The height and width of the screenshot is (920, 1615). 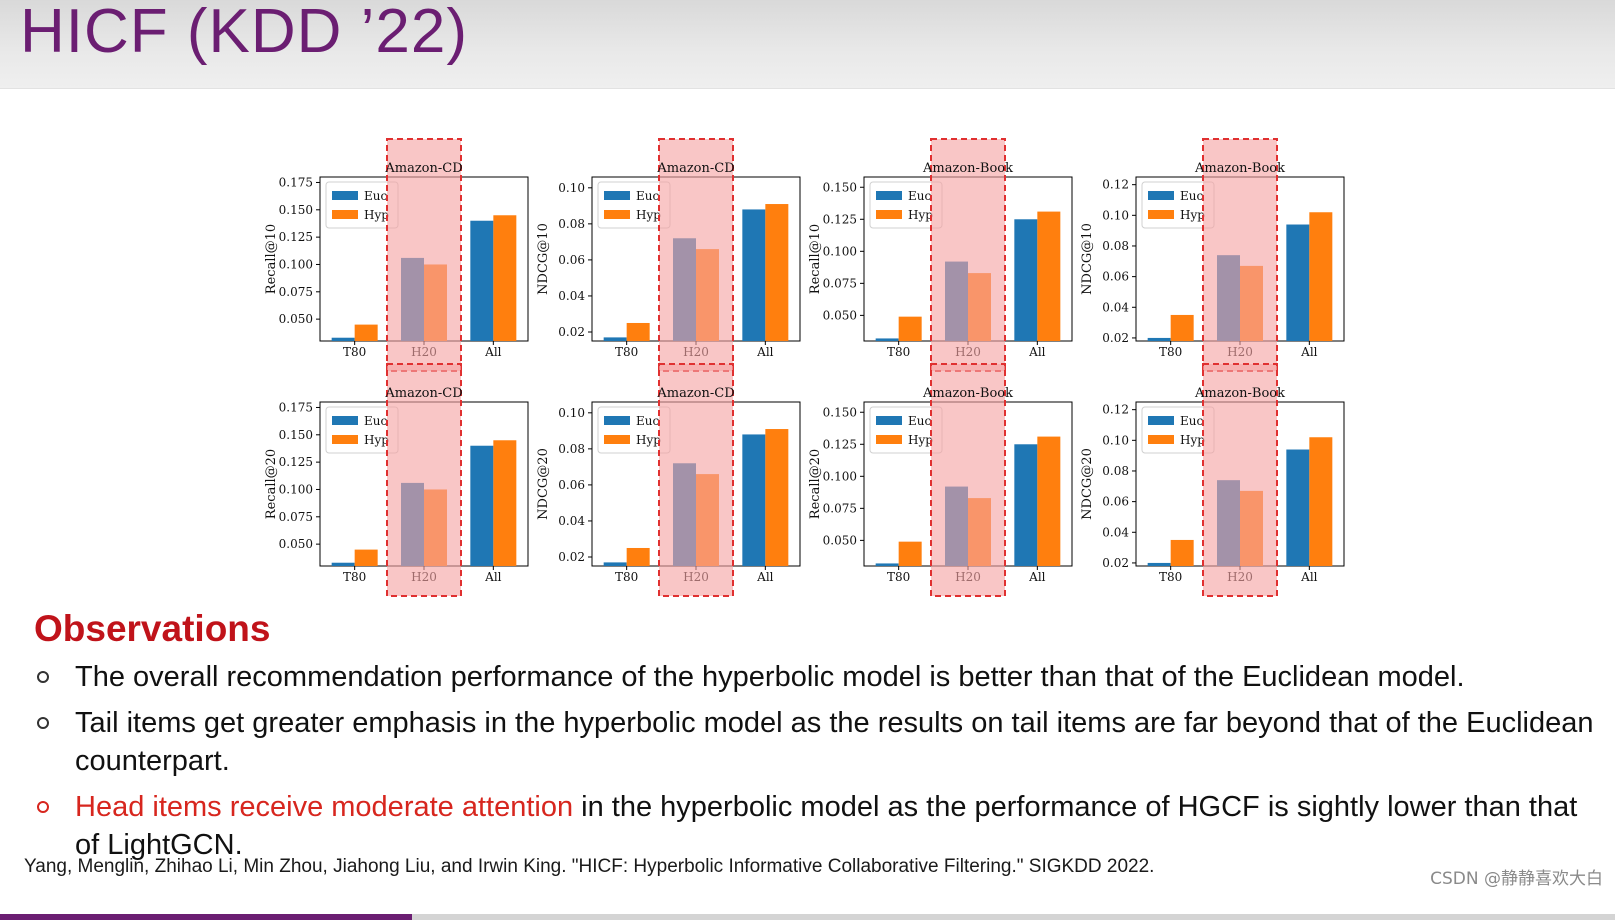 I want to click on y-axis-label: Recall@10, so click(x=271, y=259).